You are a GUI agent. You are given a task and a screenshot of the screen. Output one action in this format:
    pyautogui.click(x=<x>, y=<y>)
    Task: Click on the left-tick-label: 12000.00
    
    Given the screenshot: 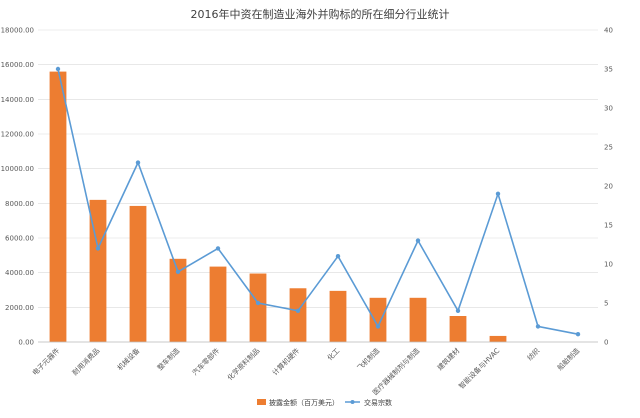 What is the action you would take?
    pyautogui.click(x=17, y=135)
    